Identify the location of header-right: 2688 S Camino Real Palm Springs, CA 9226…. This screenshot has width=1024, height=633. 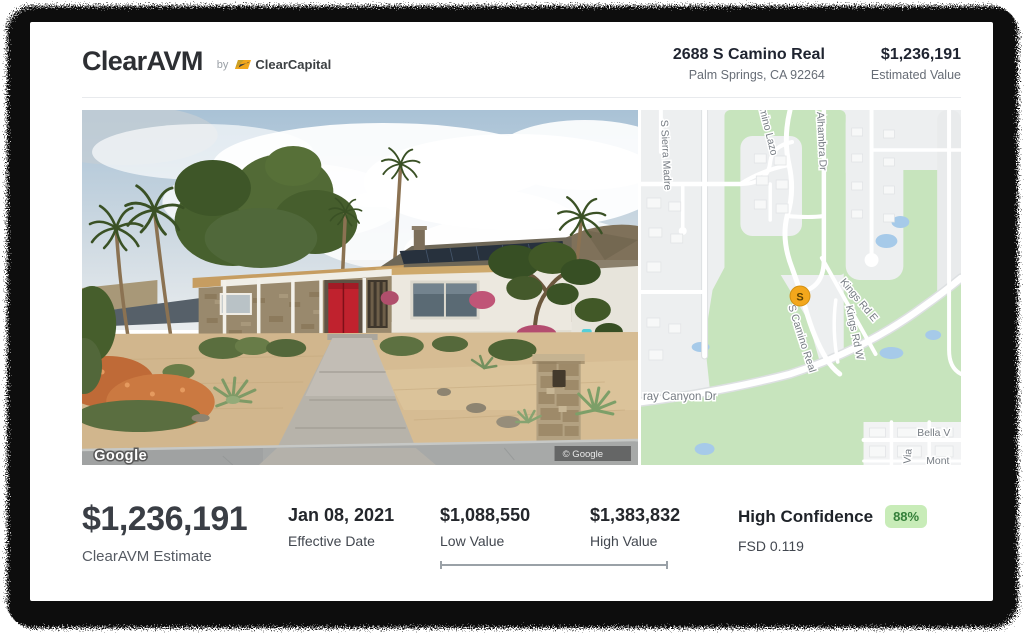
(817, 64).